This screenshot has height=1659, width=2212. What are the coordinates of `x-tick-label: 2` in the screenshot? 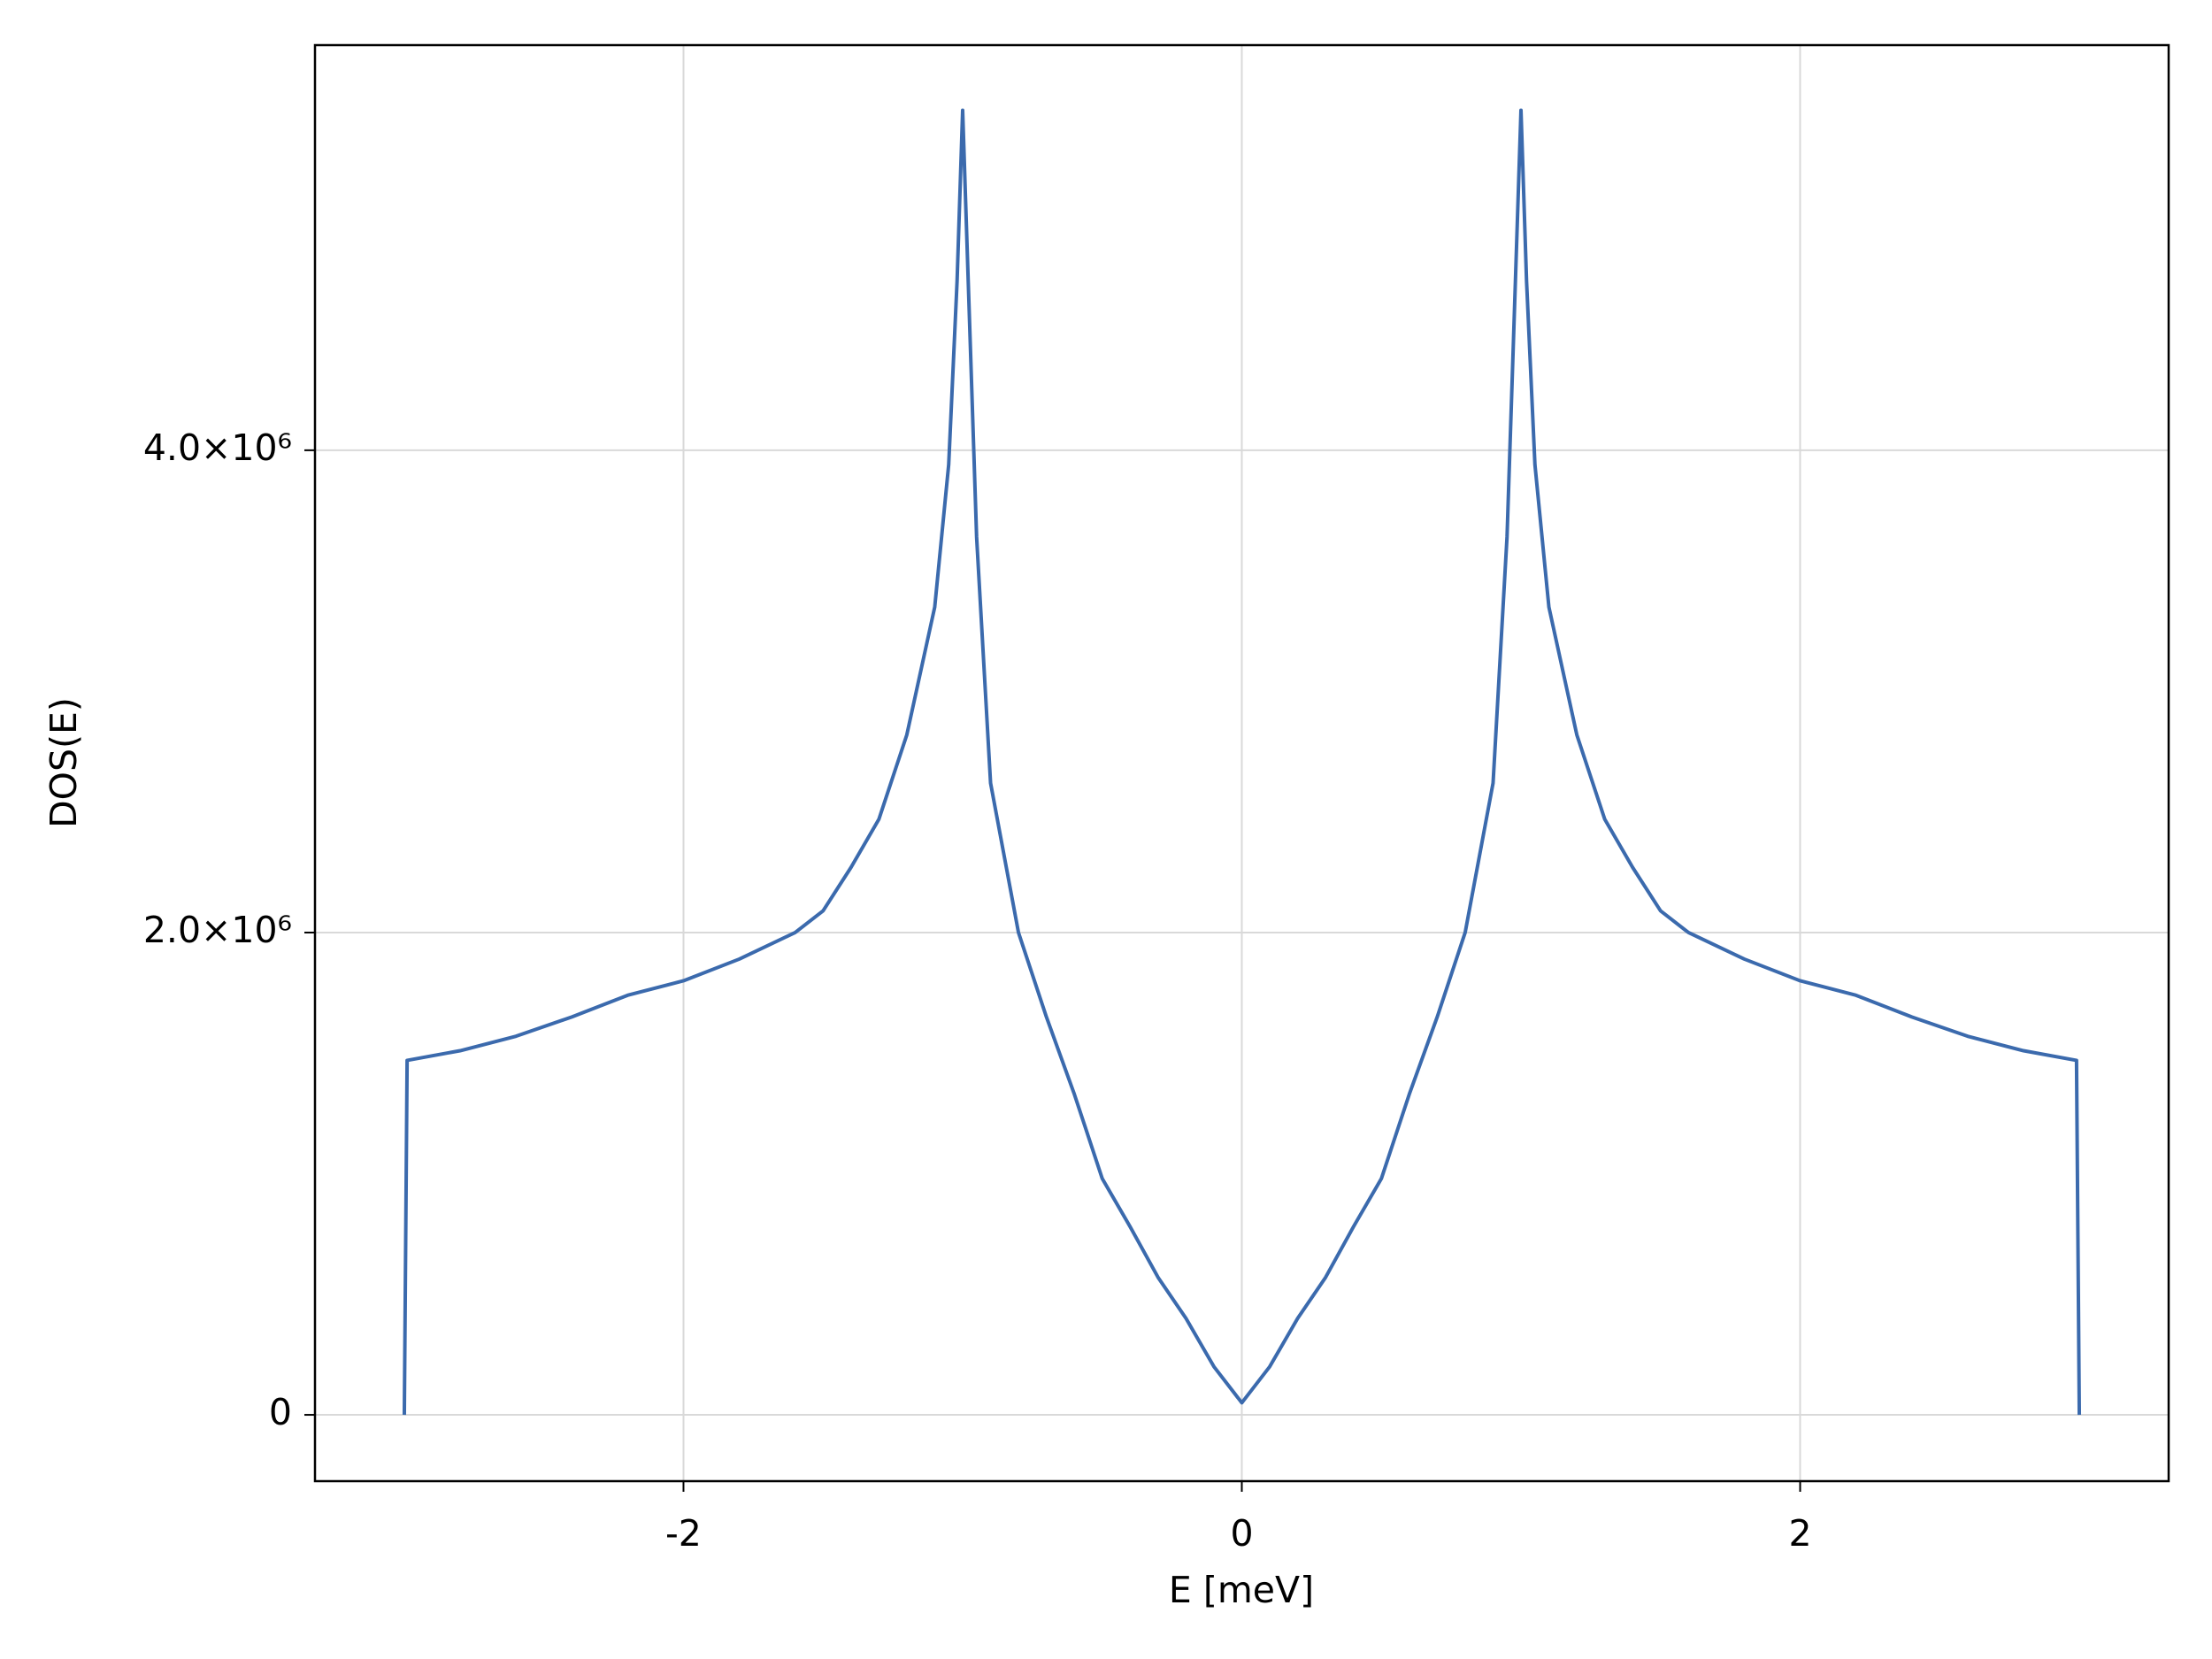 It's located at (1800, 1534).